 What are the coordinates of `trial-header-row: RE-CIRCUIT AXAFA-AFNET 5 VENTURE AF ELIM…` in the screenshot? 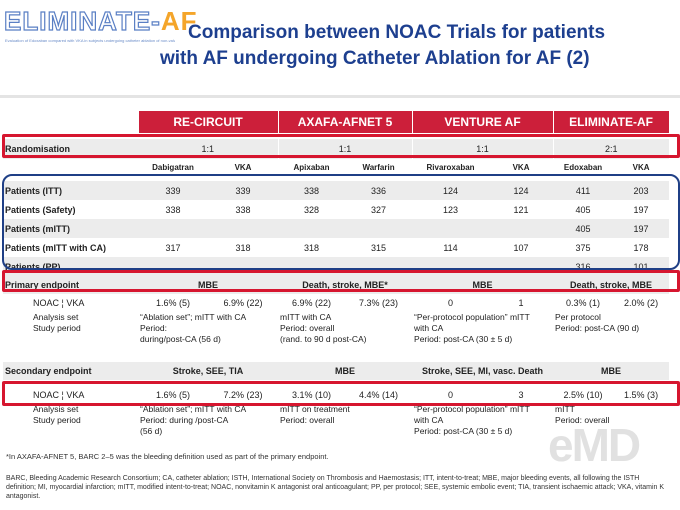 It's located at (336, 122).